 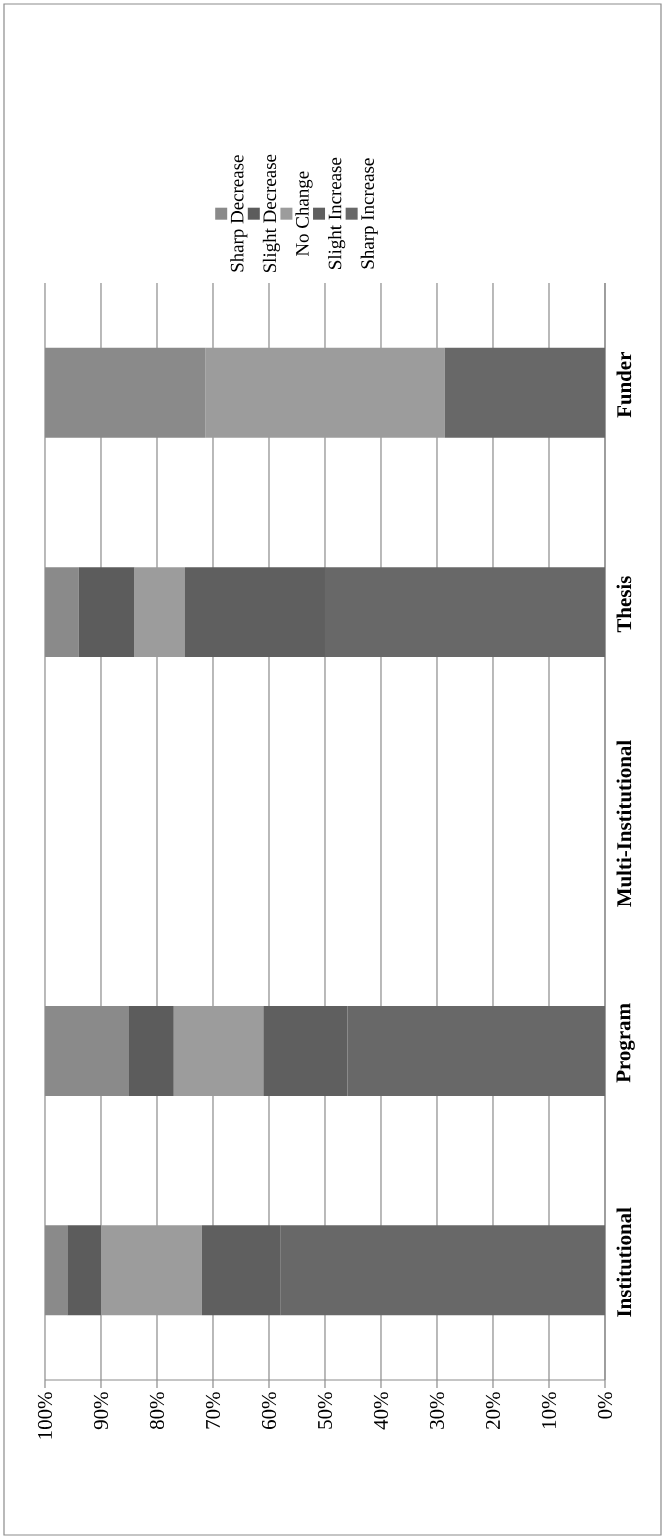 I want to click on y-tick-label: Institutional, so click(x=624, y=1262).